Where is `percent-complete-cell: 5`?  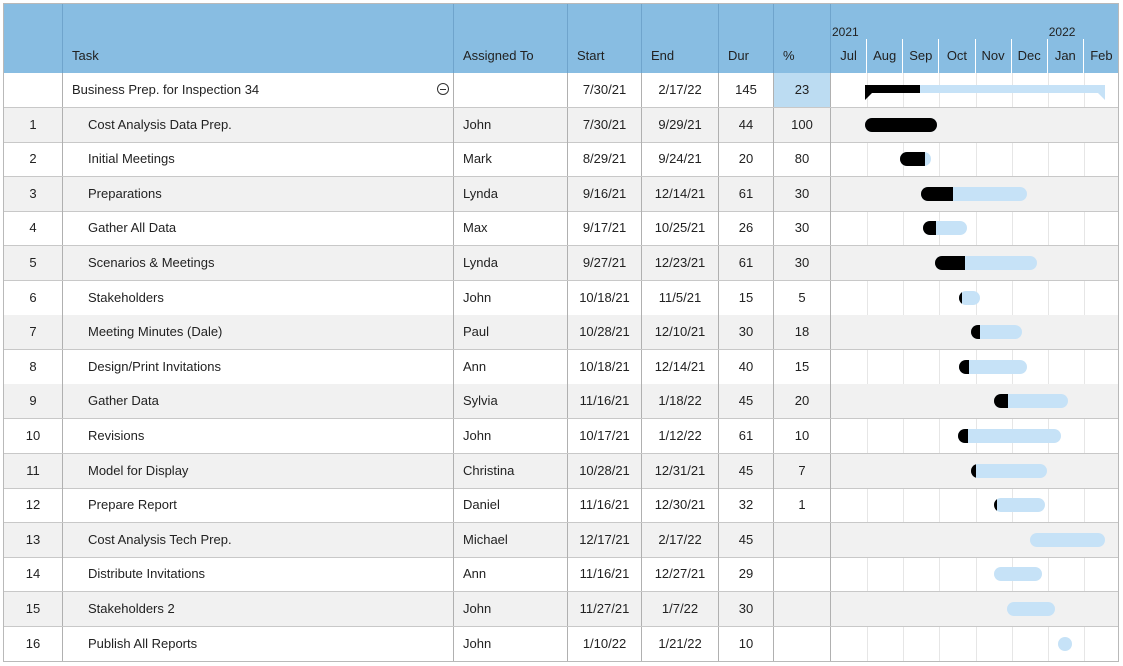 percent-complete-cell: 5 is located at coordinates (802, 297).